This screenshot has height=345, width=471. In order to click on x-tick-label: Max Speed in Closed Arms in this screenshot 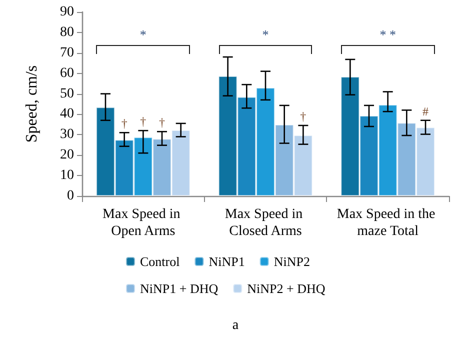, I will do `click(265, 223)`.